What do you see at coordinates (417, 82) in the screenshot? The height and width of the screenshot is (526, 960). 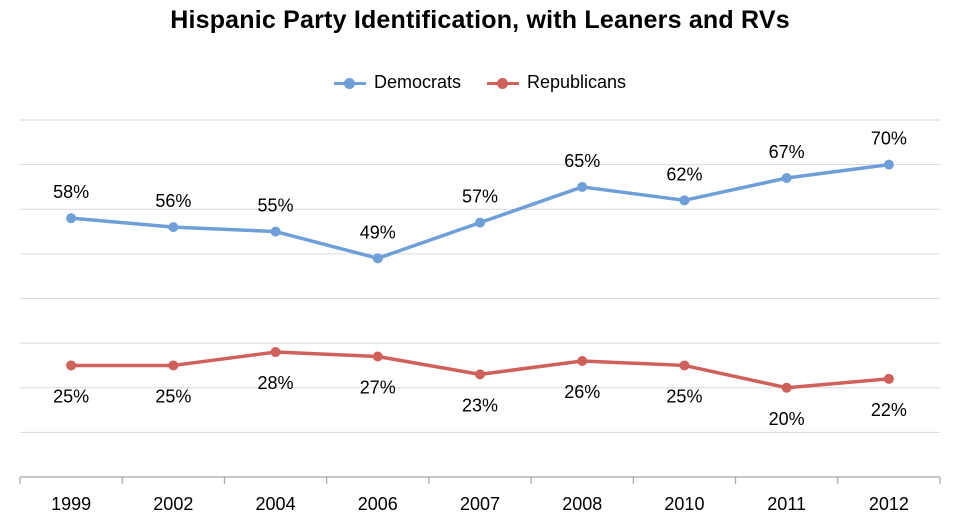 I see `legend-label-democrats: Democrats` at bounding box center [417, 82].